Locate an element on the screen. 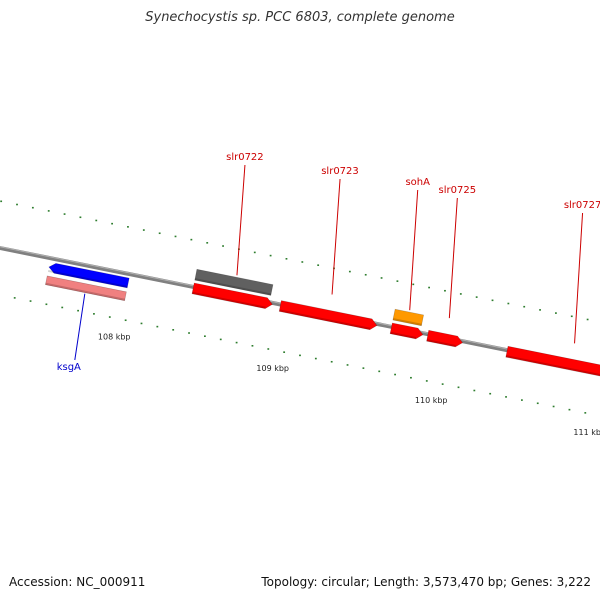 This screenshot has height=600, width=600. accession-label: Accession: NC_000911 is located at coordinates (77, 582).